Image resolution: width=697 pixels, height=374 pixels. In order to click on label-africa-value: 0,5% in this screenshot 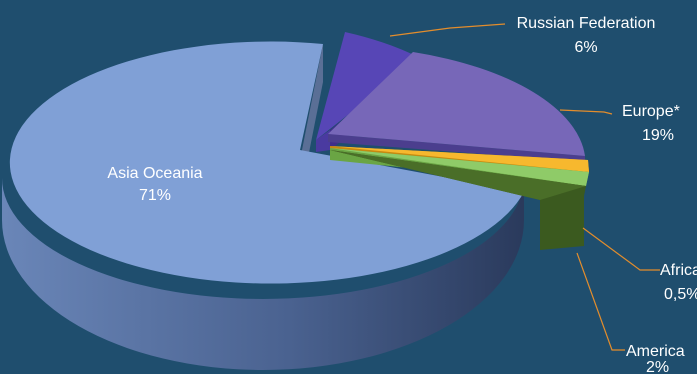, I will do `click(680, 294)`.